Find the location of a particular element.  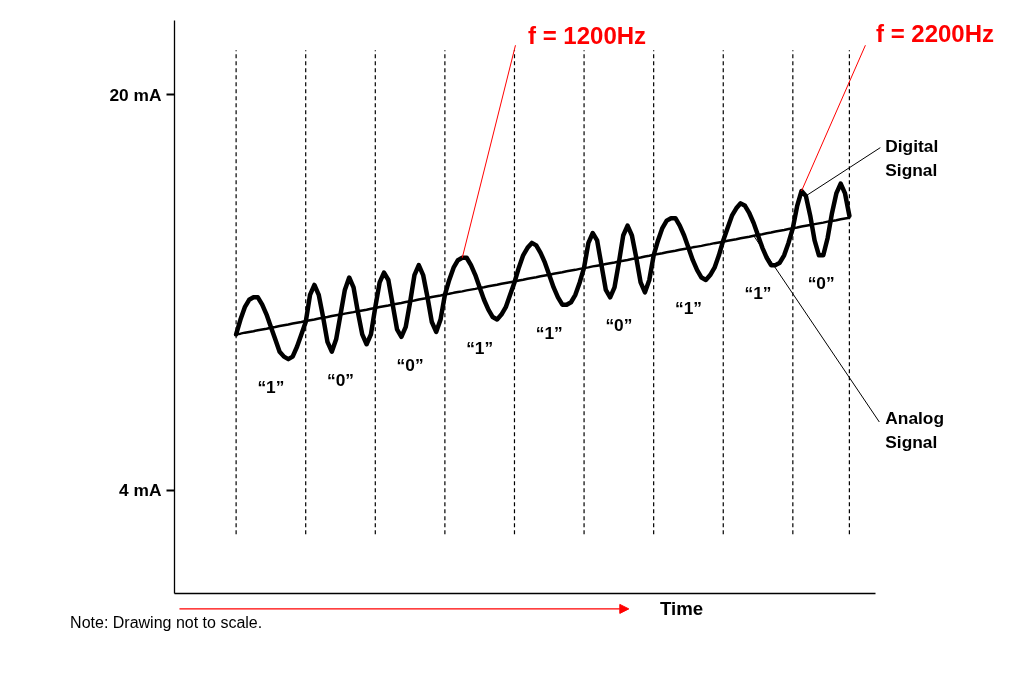

text: Note: Drawing not to scale. is located at coordinates (166, 623).